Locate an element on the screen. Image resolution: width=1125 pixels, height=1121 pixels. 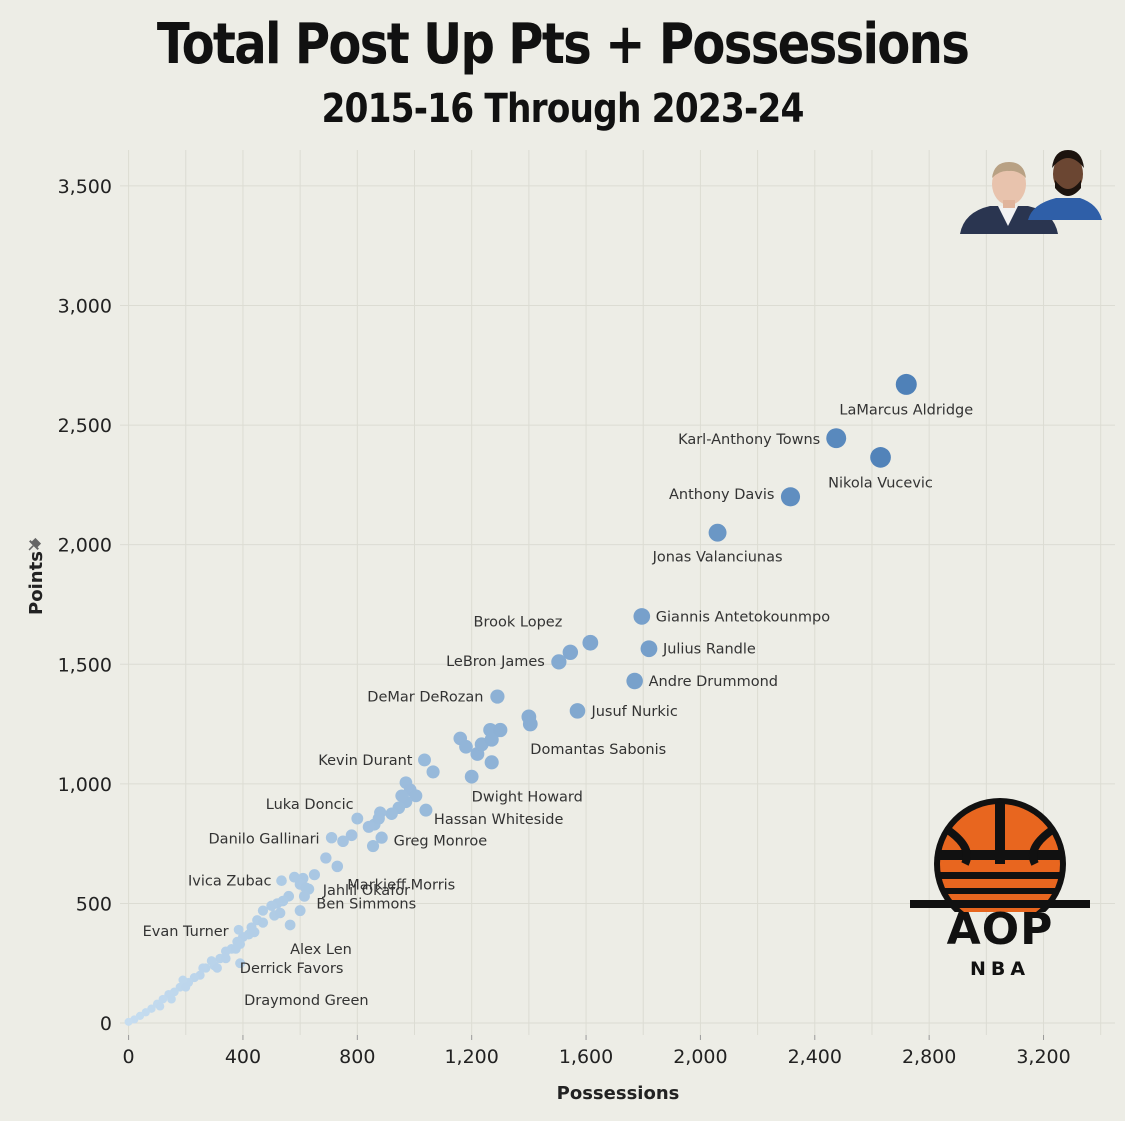
logo-text: AOP is located at coordinates (1000, 929).